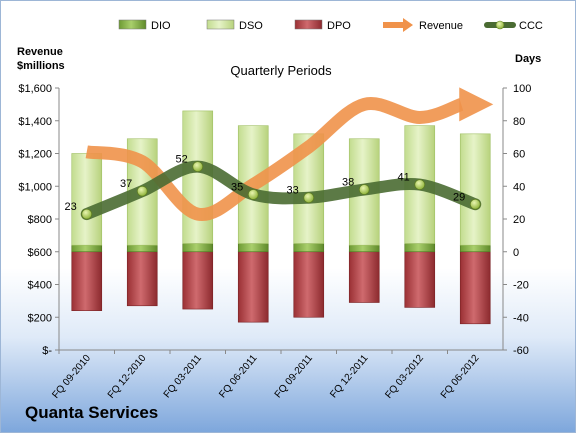 The height and width of the screenshot is (433, 576). I want to click on ccc-line, so click(281, 190).